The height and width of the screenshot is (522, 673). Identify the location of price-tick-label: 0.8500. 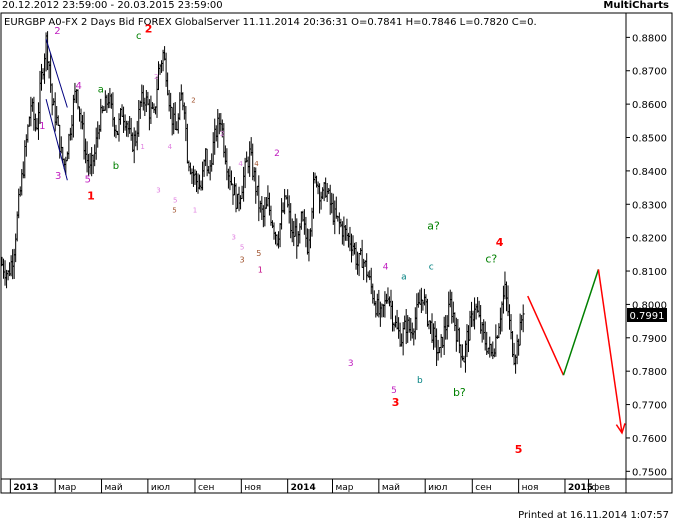
(649, 139).